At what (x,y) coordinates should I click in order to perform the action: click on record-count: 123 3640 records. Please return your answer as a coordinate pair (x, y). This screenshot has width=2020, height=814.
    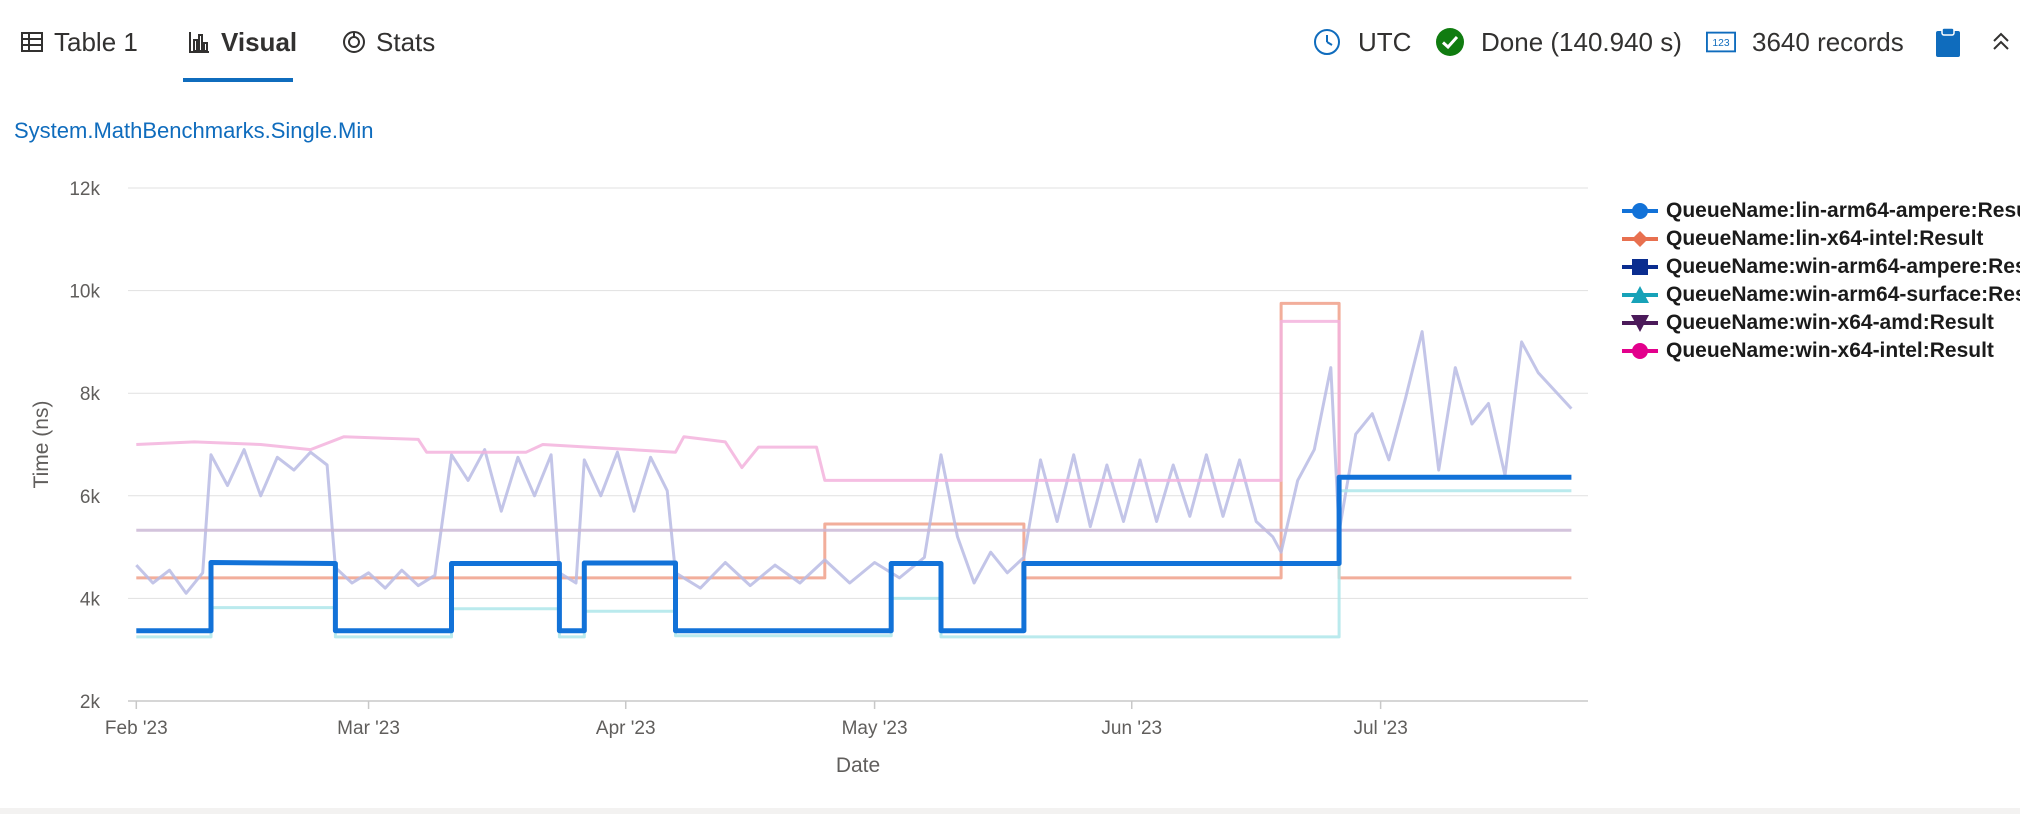
    Looking at the image, I should click on (1805, 42).